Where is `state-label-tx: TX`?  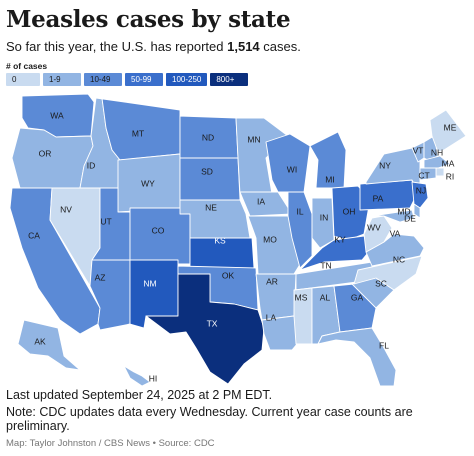
state-label-tx: TX is located at coordinates (212, 323).